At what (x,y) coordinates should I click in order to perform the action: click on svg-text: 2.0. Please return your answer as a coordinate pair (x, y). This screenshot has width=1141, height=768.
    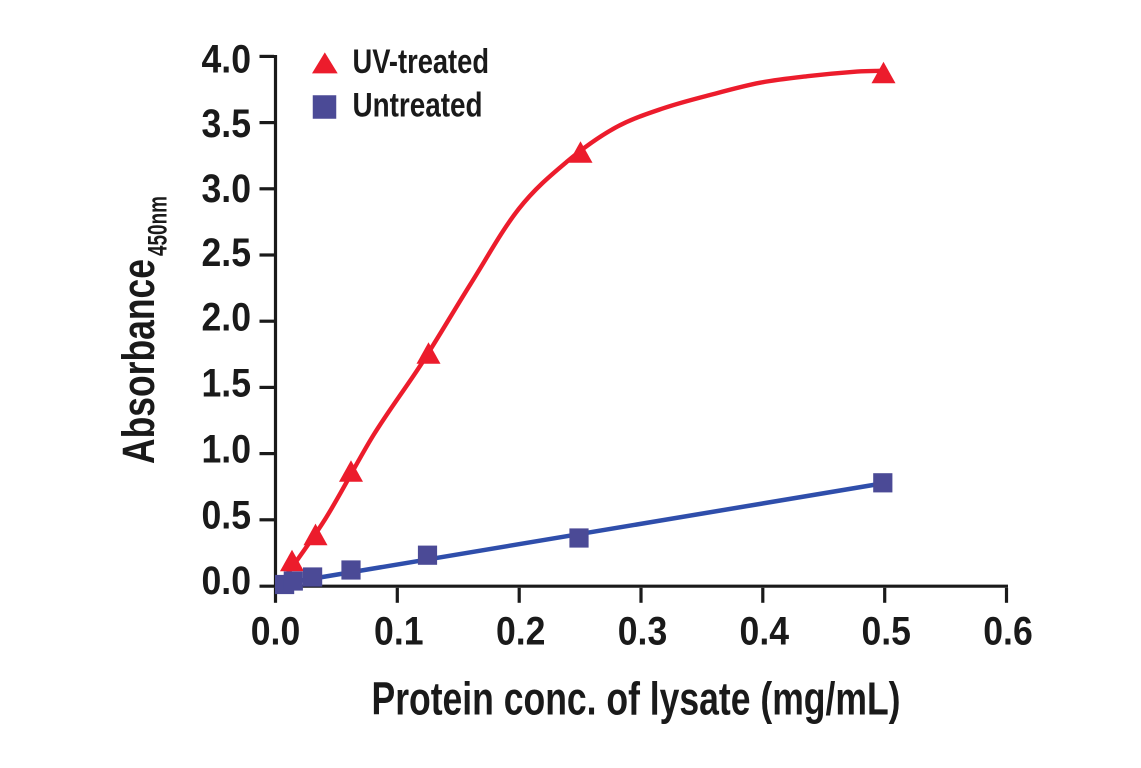
    Looking at the image, I should click on (227, 318).